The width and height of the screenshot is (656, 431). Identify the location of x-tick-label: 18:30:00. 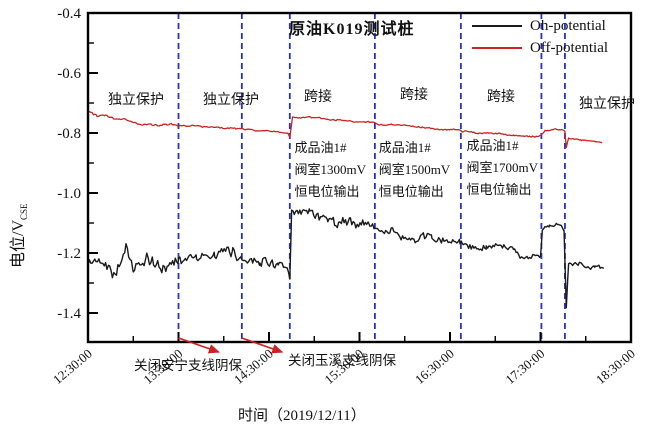
(615, 366).